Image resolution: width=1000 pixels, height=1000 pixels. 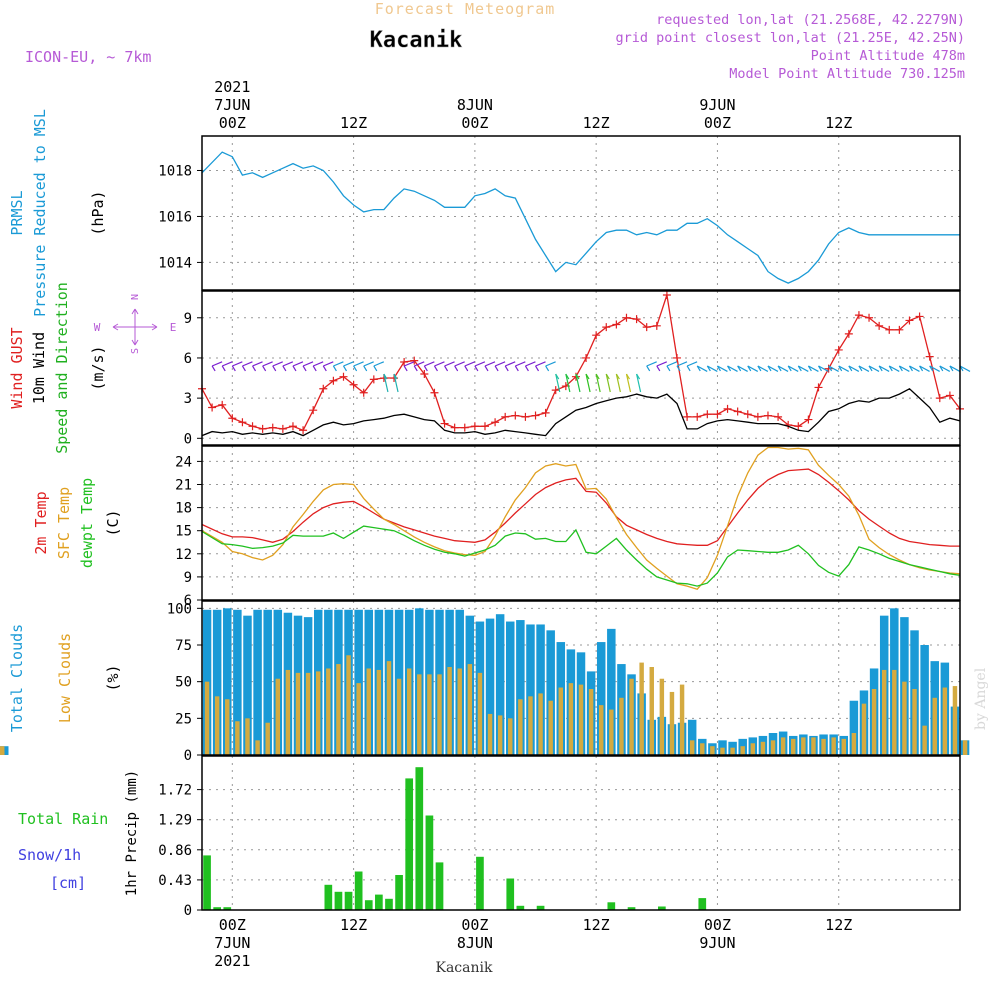 What do you see at coordinates (62, 368) in the screenshot?
I see `panel-label: Speed and Direction` at bounding box center [62, 368].